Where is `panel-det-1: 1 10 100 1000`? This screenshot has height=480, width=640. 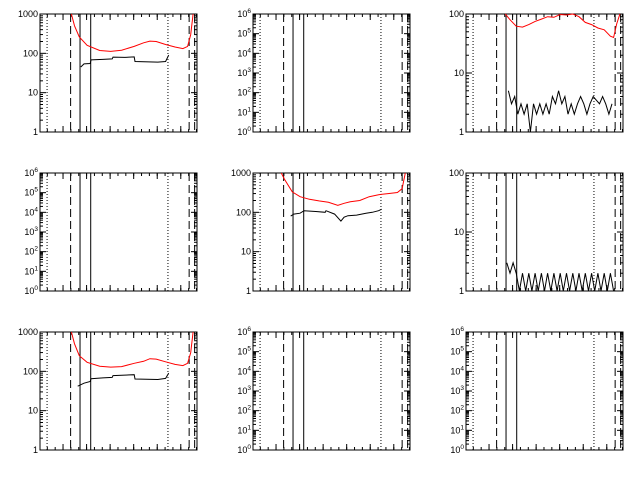 panel-det-1: 1 10 100 1000 is located at coordinates (108, 73).